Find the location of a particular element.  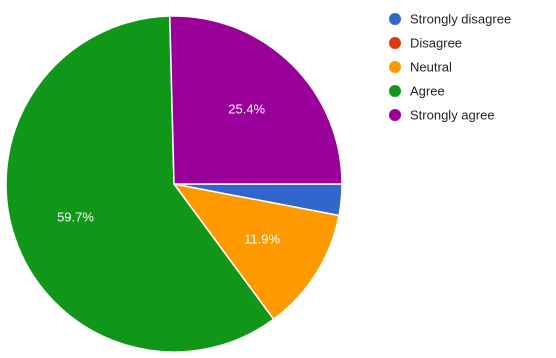

legend-label-disagree: Disagree is located at coordinates (436, 43).